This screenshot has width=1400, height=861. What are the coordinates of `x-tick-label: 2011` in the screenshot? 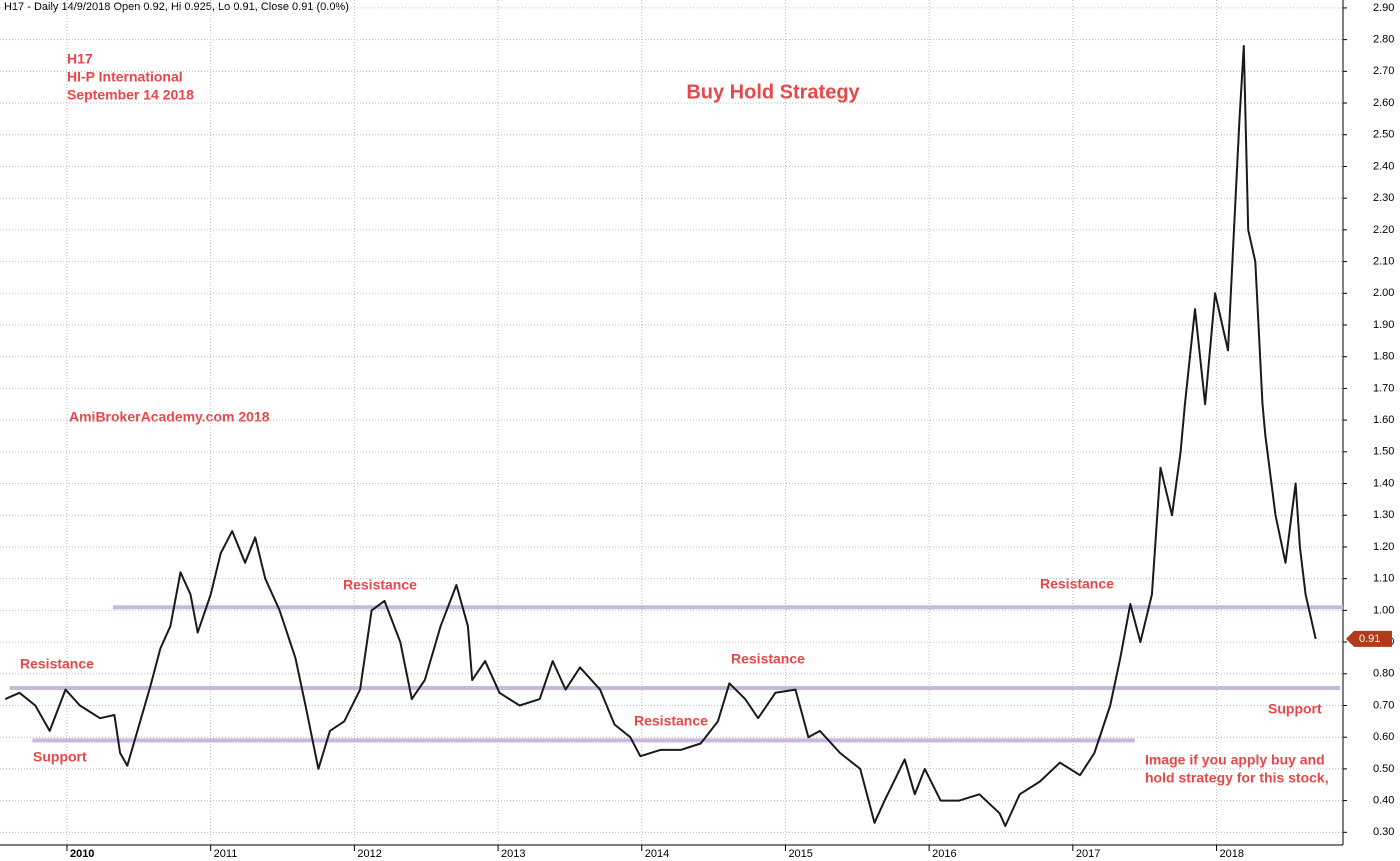 It's located at (226, 854).